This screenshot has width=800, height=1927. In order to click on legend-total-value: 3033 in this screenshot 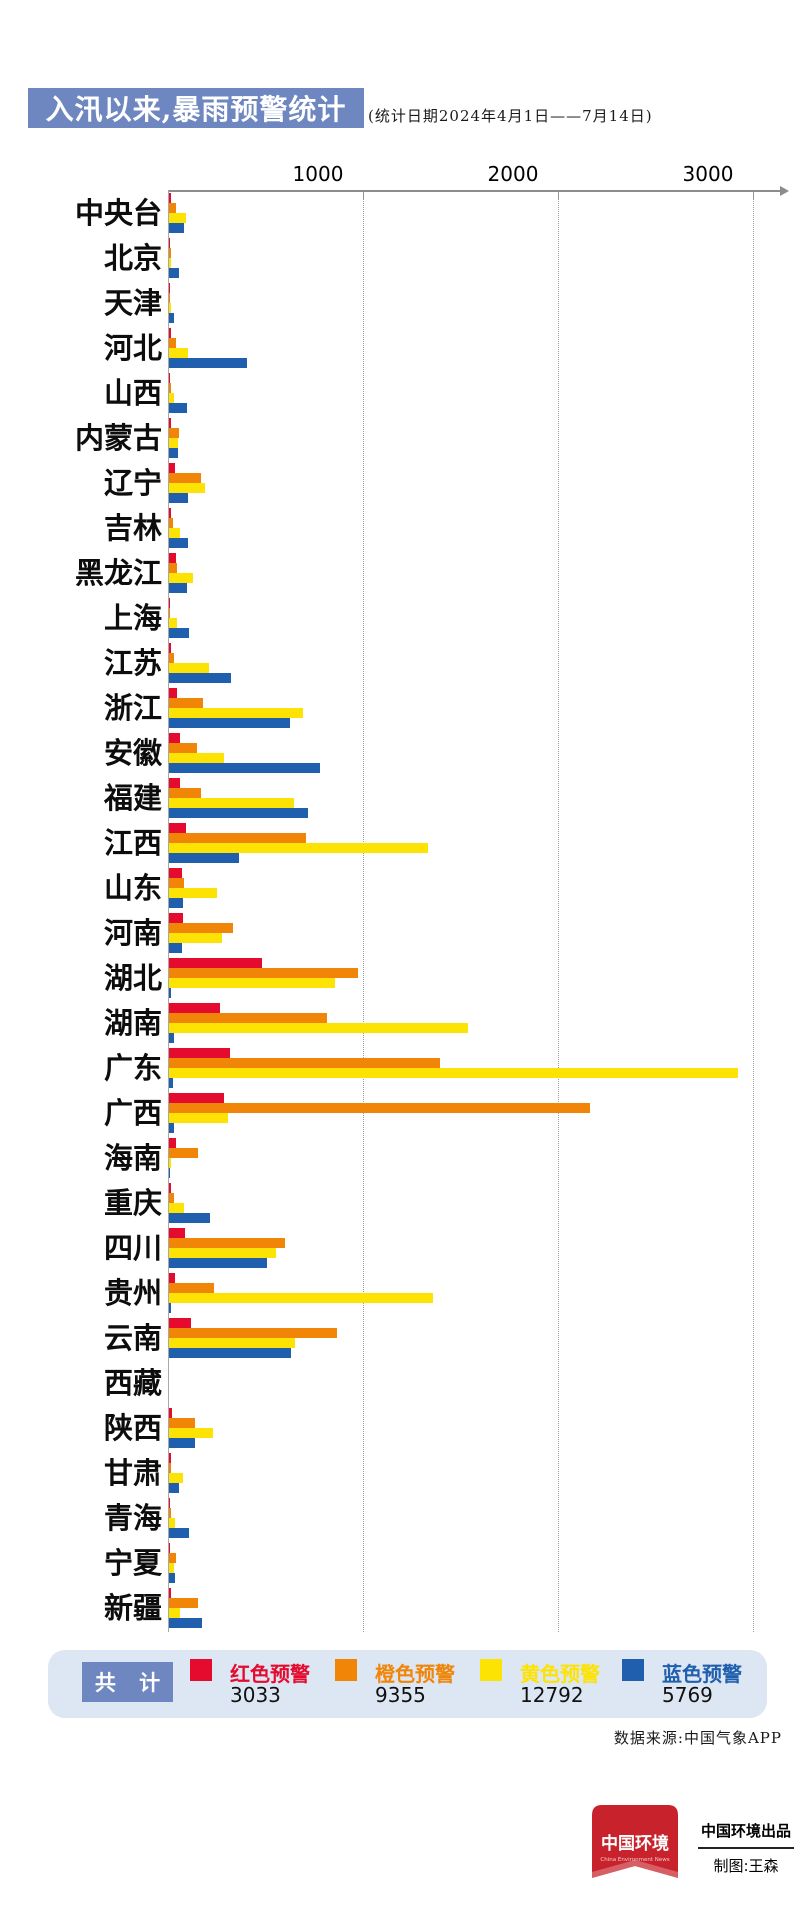, I will do `click(255, 1695)`.